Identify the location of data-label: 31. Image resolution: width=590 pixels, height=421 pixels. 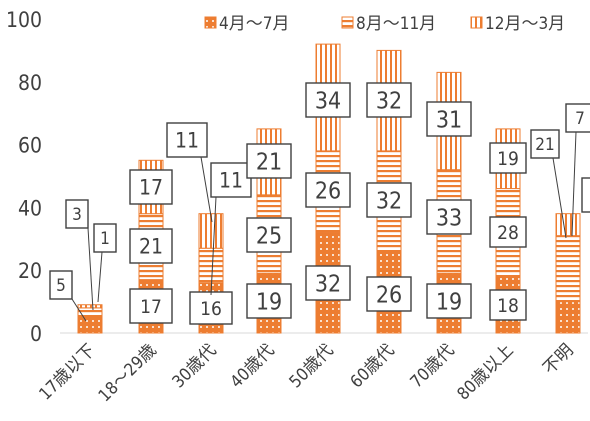
(449, 120).